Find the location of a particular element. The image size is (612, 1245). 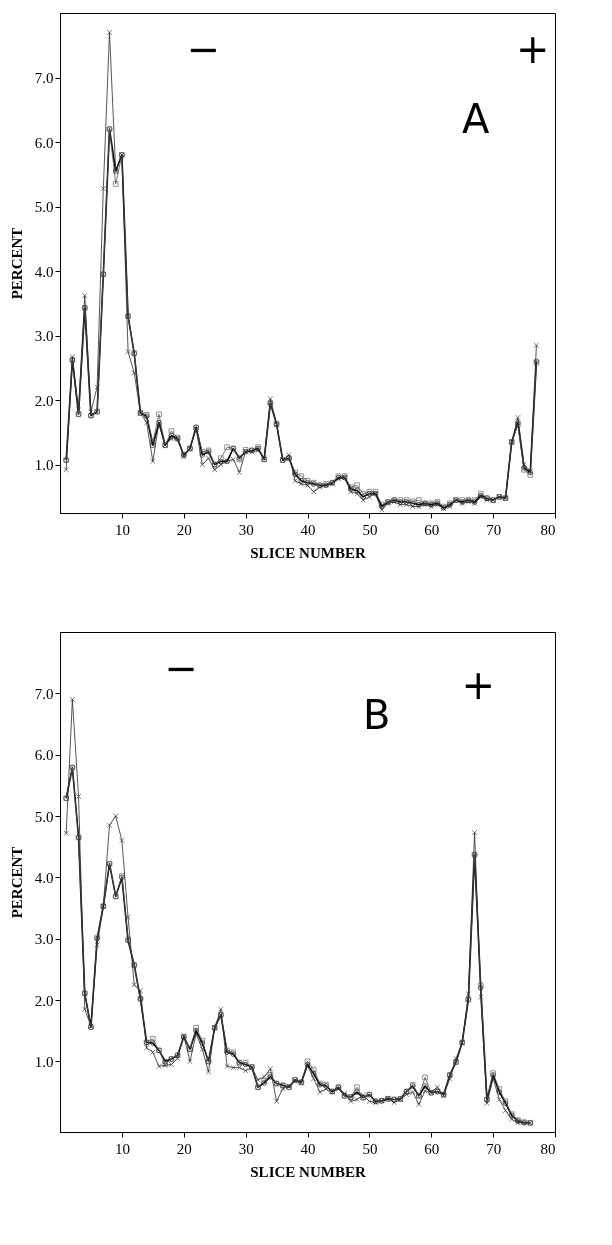

annotation: B is located at coordinates (377, 715).